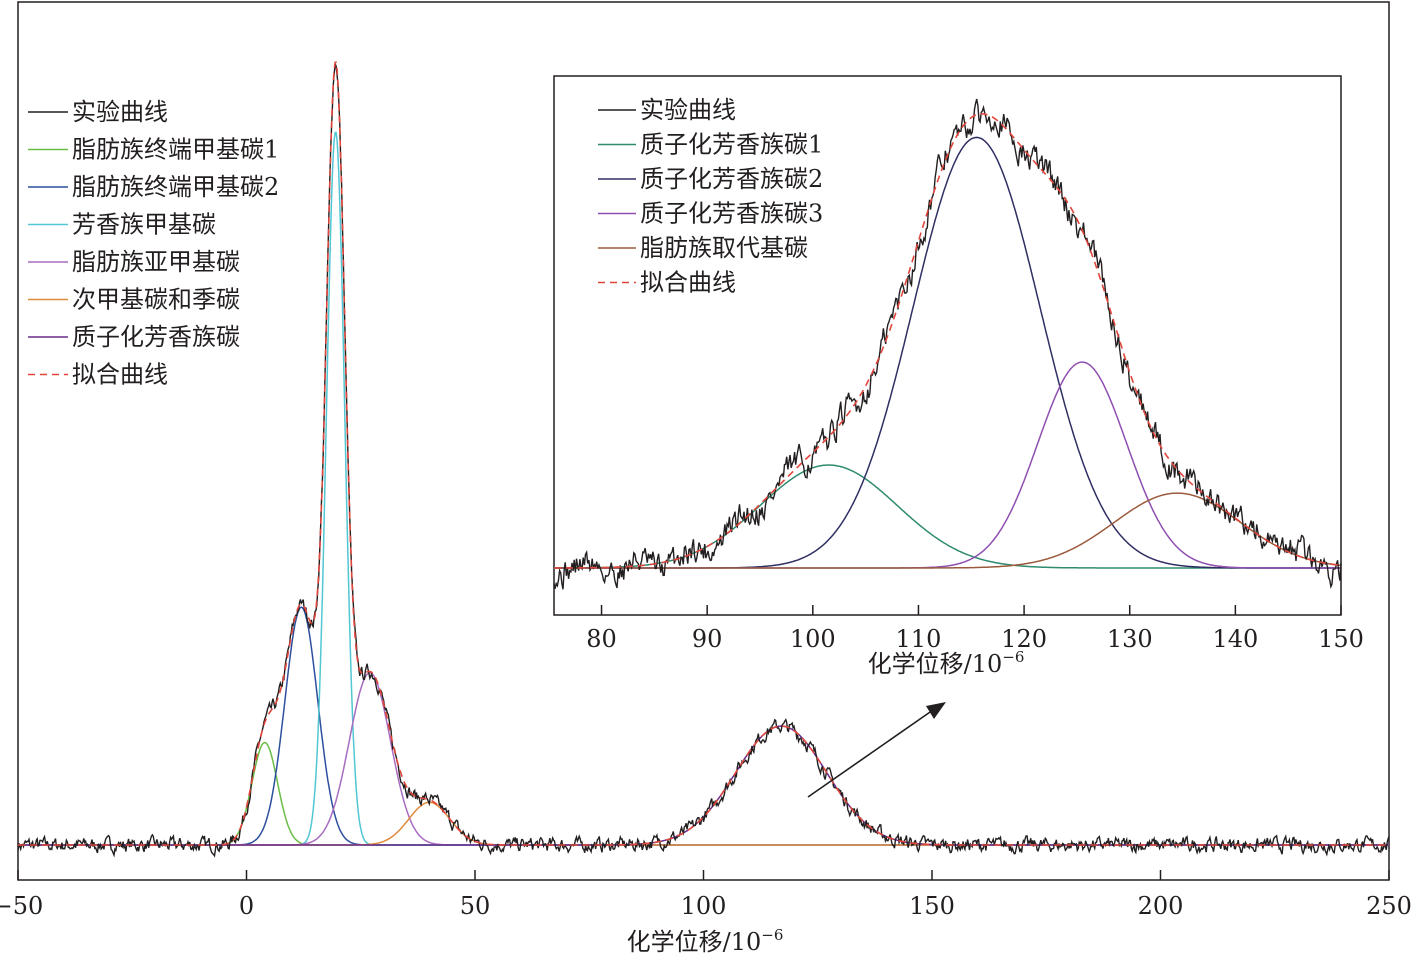 The width and height of the screenshot is (1411, 962). Describe the element at coordinates (975, 629) in the screenshot. I see `inset-x-axis: 80 90 100 110 120 130 140 150` at that location.